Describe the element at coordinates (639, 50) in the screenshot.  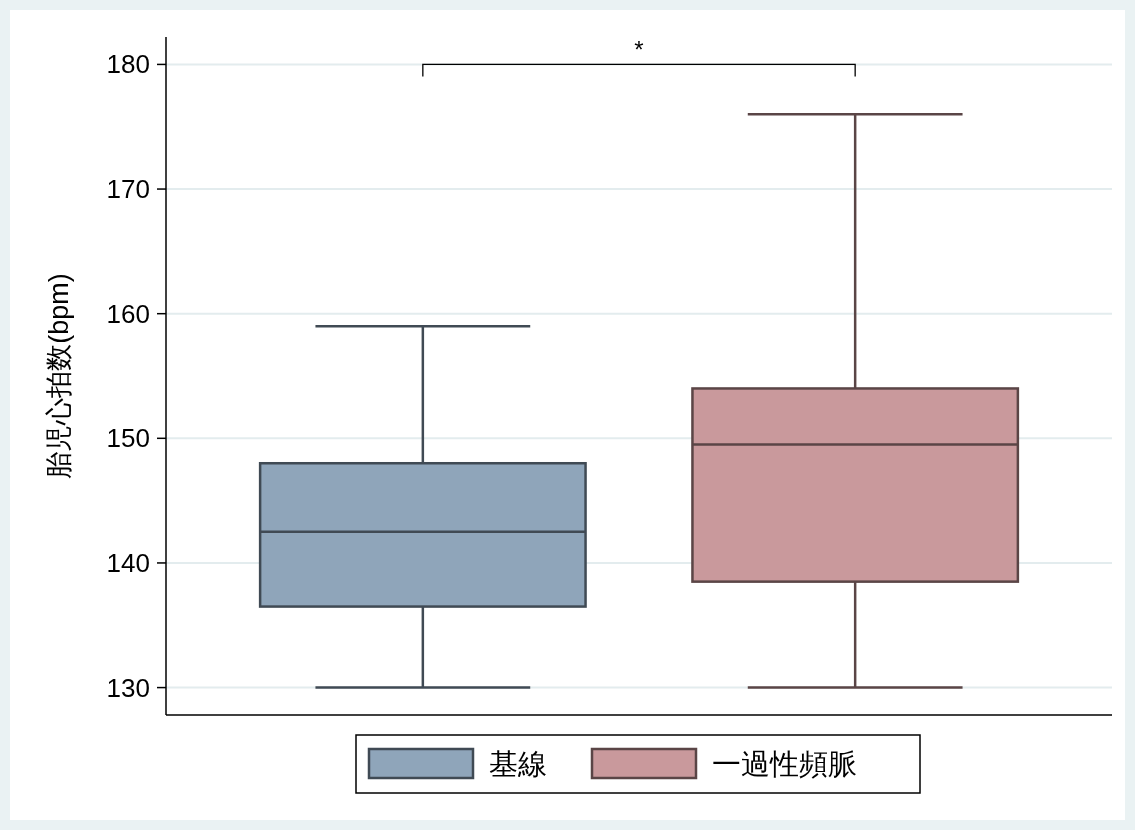
I see `annotation: *` at that location.